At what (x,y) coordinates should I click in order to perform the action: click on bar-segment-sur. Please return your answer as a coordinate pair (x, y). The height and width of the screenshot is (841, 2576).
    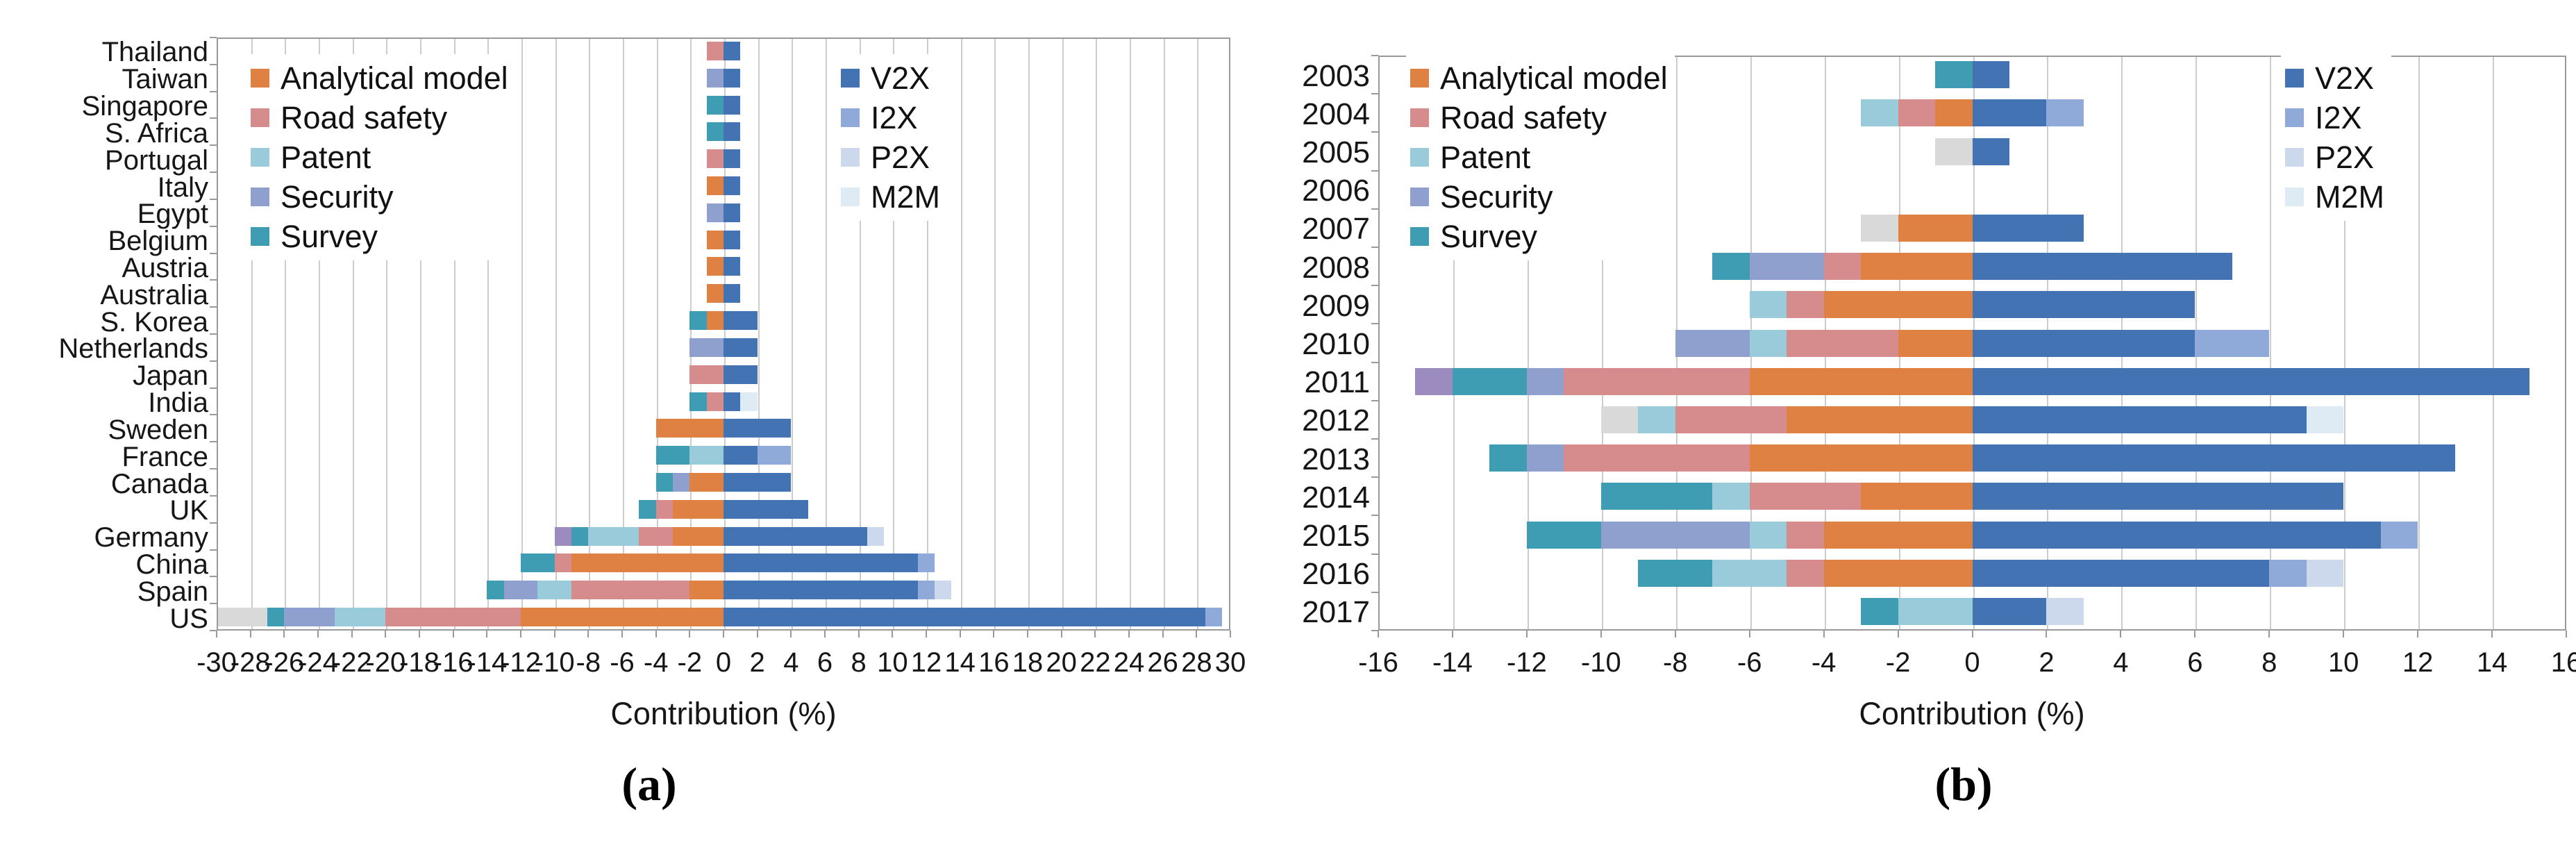
    Looking at the image, I should click on (715, 132).